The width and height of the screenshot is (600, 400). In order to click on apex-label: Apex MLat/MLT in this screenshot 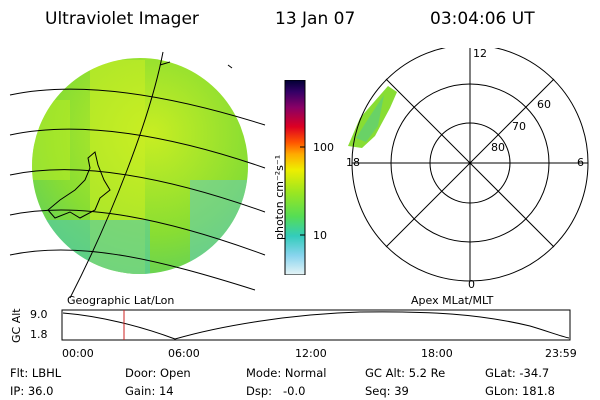, I will do `click(452, 300)`.